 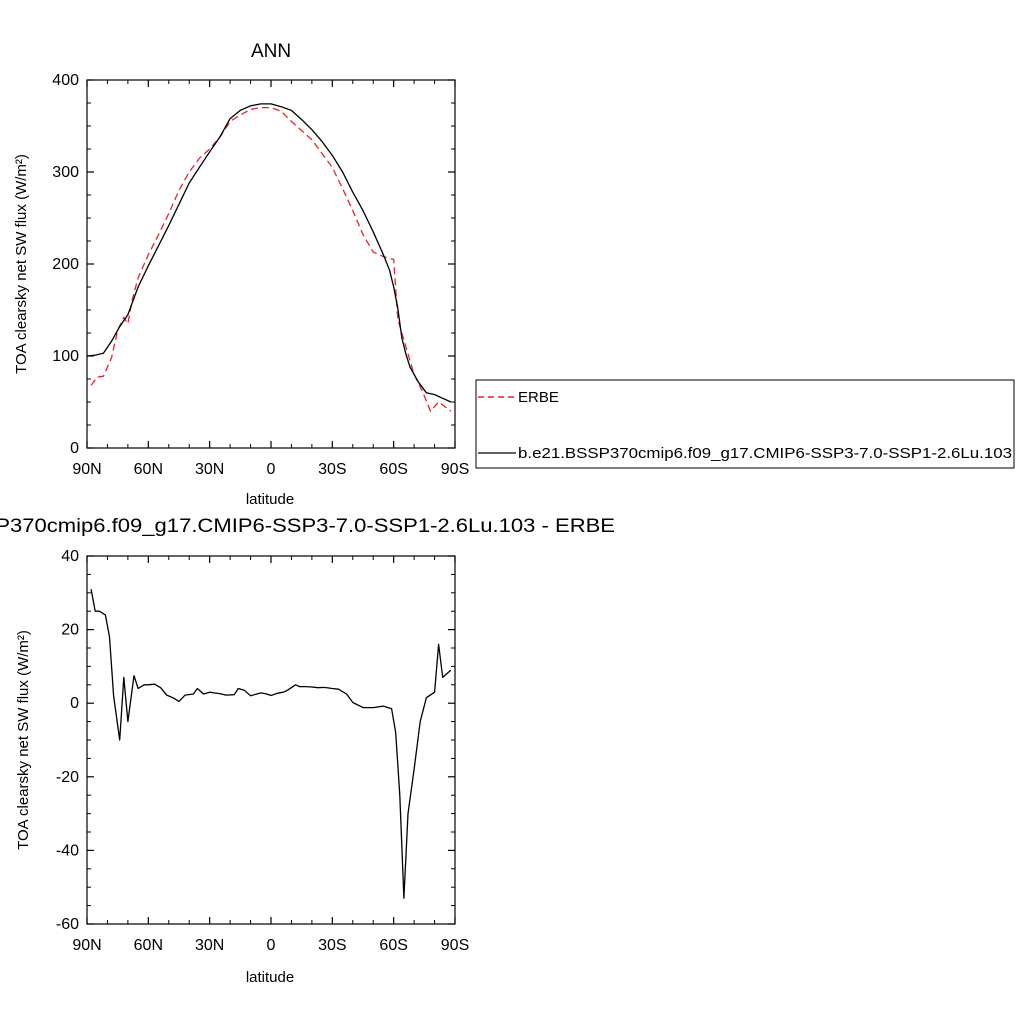 What do you see at coordinates (455, 945) in the screenshot?
I see `bottom-x-tick-label: 90S` at bounding box center [455, 945].